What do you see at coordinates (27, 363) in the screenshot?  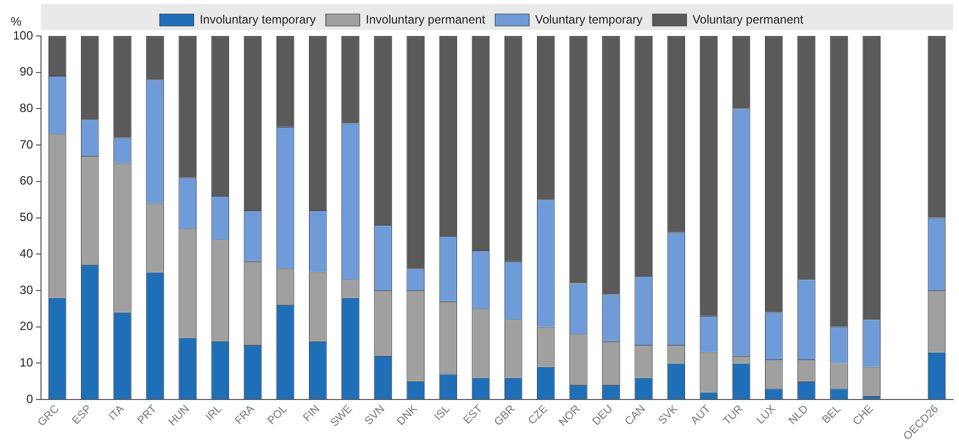 I see `y-tick-label: 10` at bounding box center [27, 363].